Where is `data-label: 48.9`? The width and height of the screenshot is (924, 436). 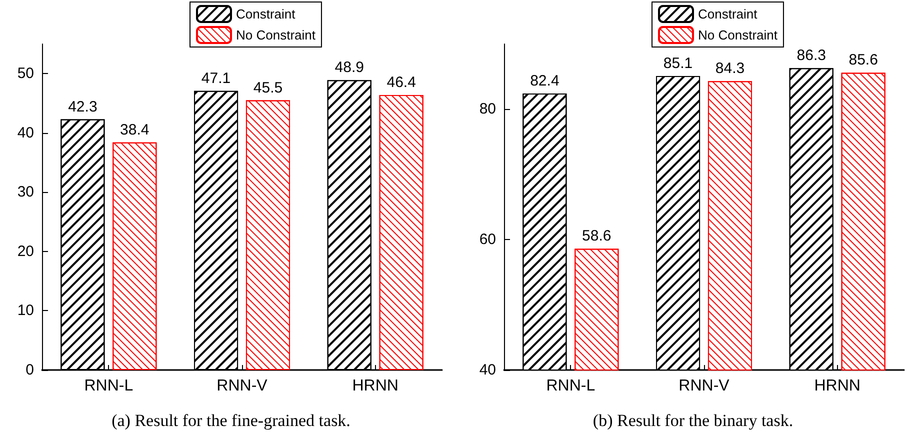 data-label: 48.9 is located at coordinates (349, 67).